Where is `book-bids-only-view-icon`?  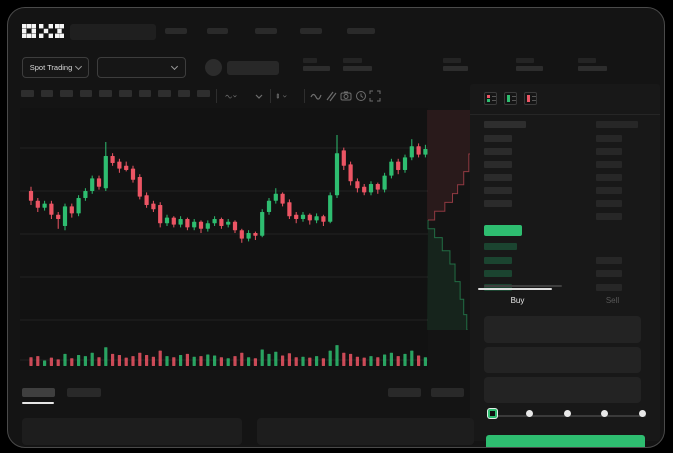 book-bids-only-view-icon is located at coordinates (510, 98).